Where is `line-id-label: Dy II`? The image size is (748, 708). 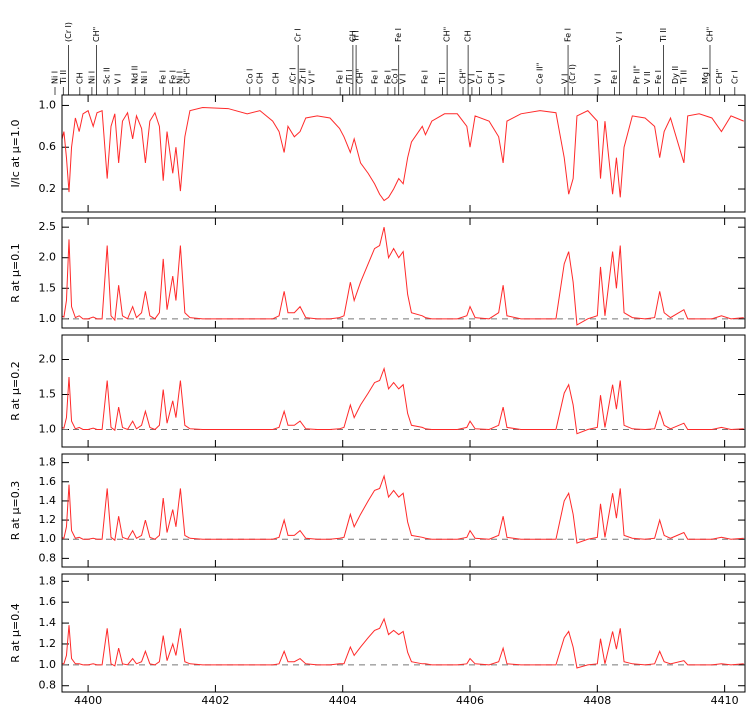
line-id-label: Dy II is located at coordinates (675, 75).